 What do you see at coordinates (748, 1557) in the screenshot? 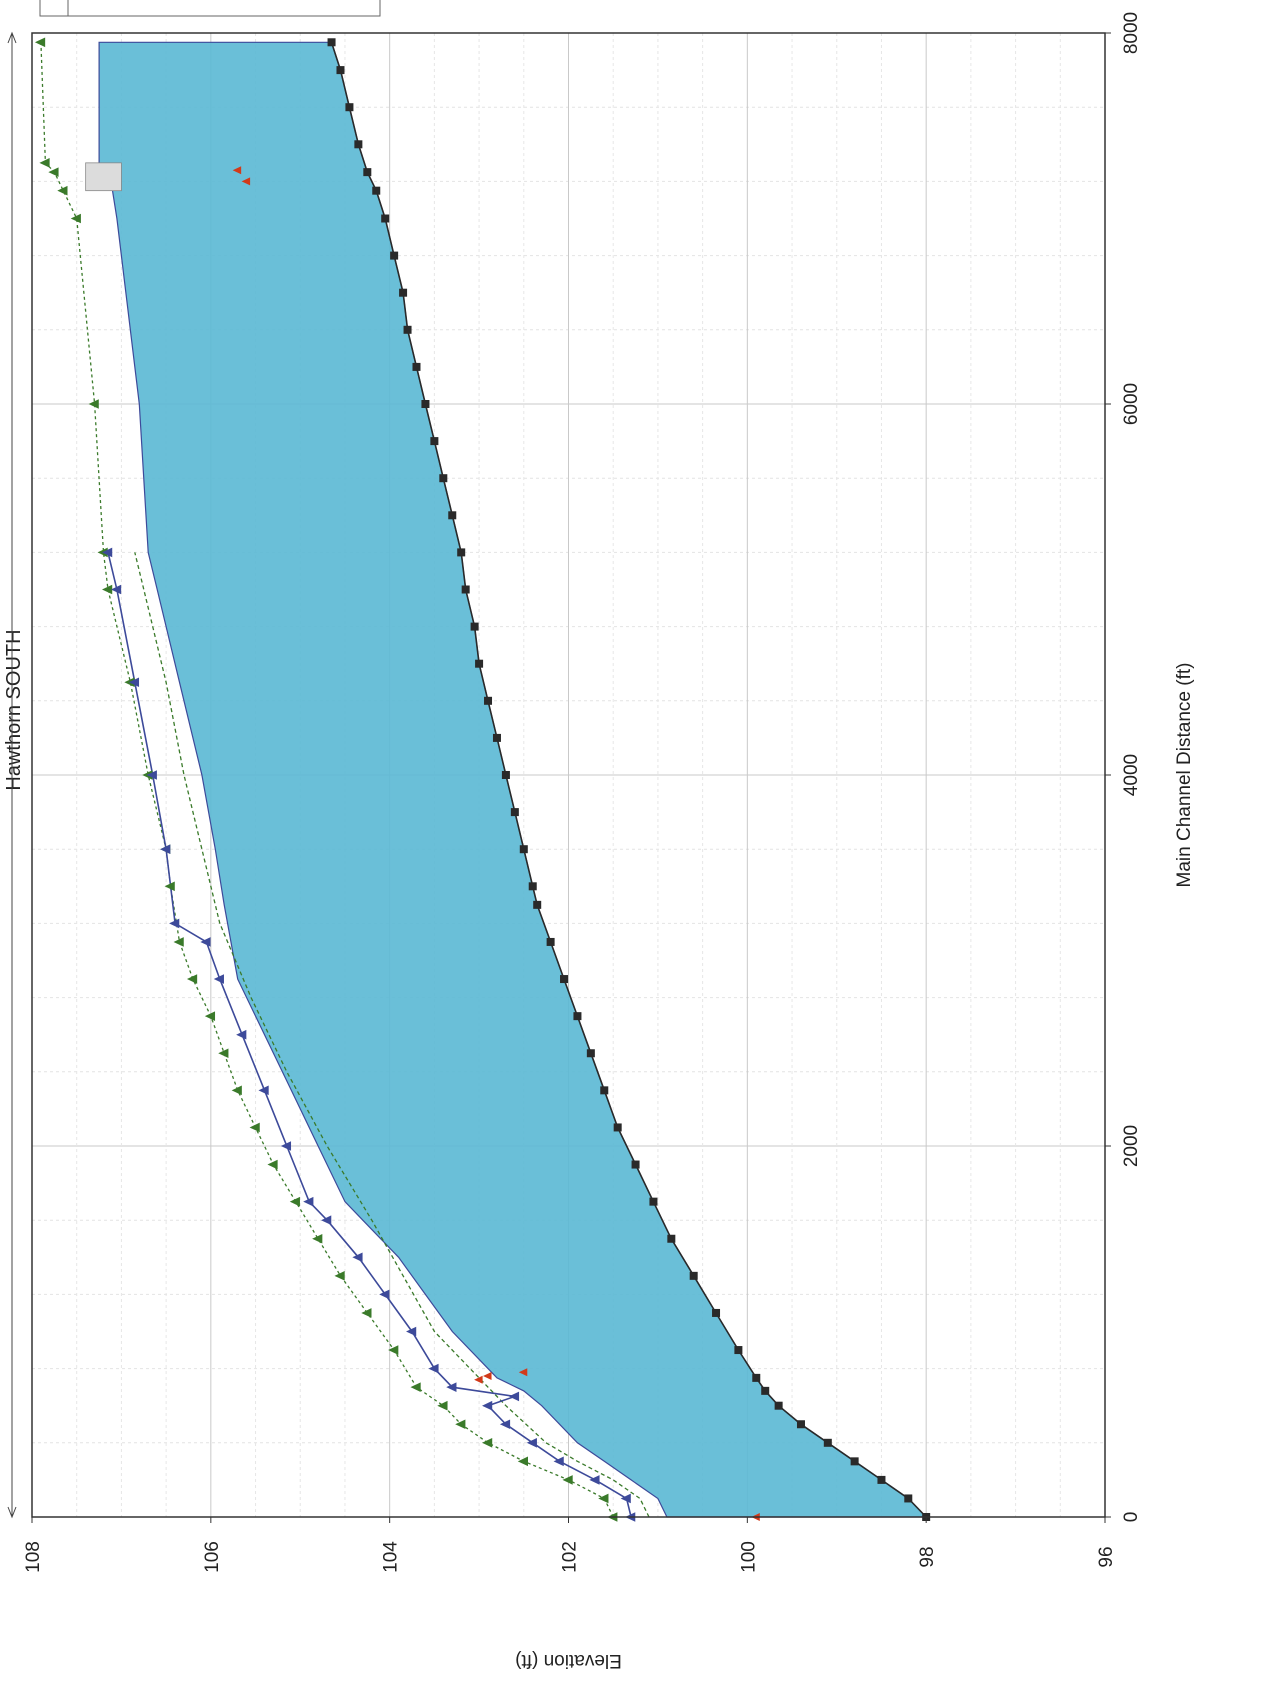
I see `y-tick-label: 100` at bounding box center [748, 1557].